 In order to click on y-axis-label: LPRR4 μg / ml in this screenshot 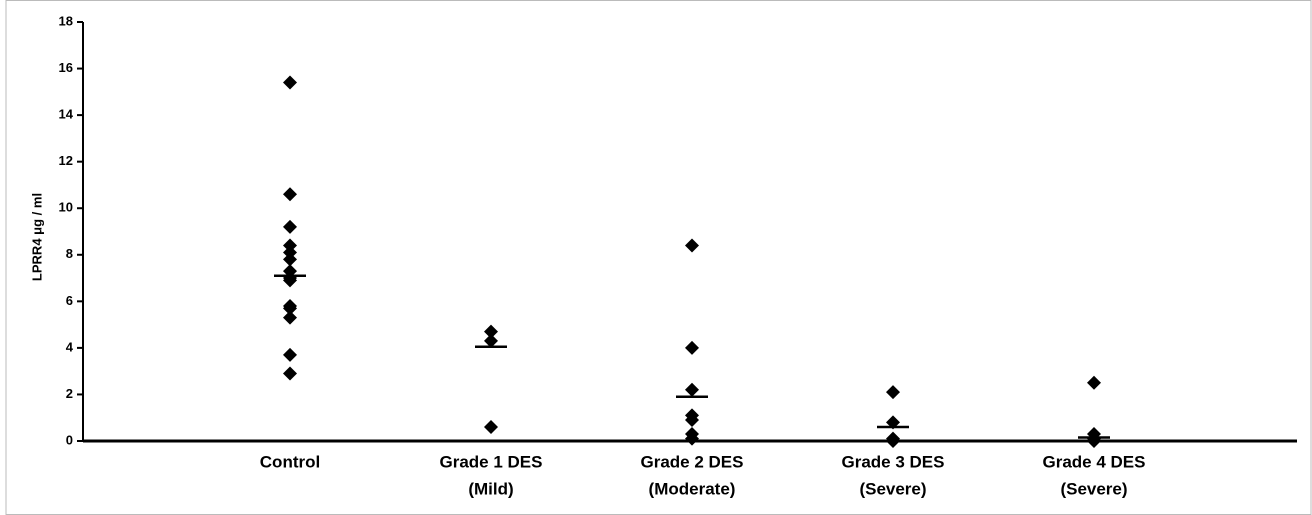, I will do `click(36, 237)`.